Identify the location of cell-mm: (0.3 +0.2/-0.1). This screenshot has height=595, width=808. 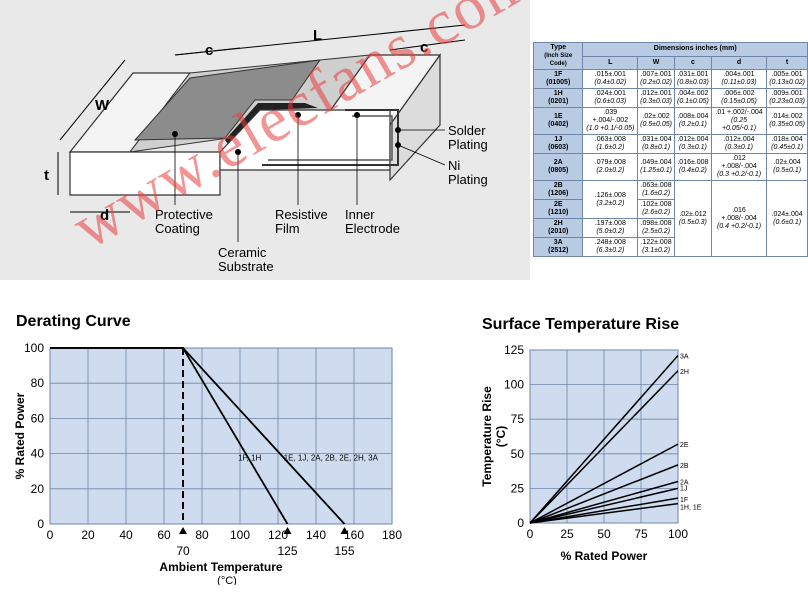
(739, 174).